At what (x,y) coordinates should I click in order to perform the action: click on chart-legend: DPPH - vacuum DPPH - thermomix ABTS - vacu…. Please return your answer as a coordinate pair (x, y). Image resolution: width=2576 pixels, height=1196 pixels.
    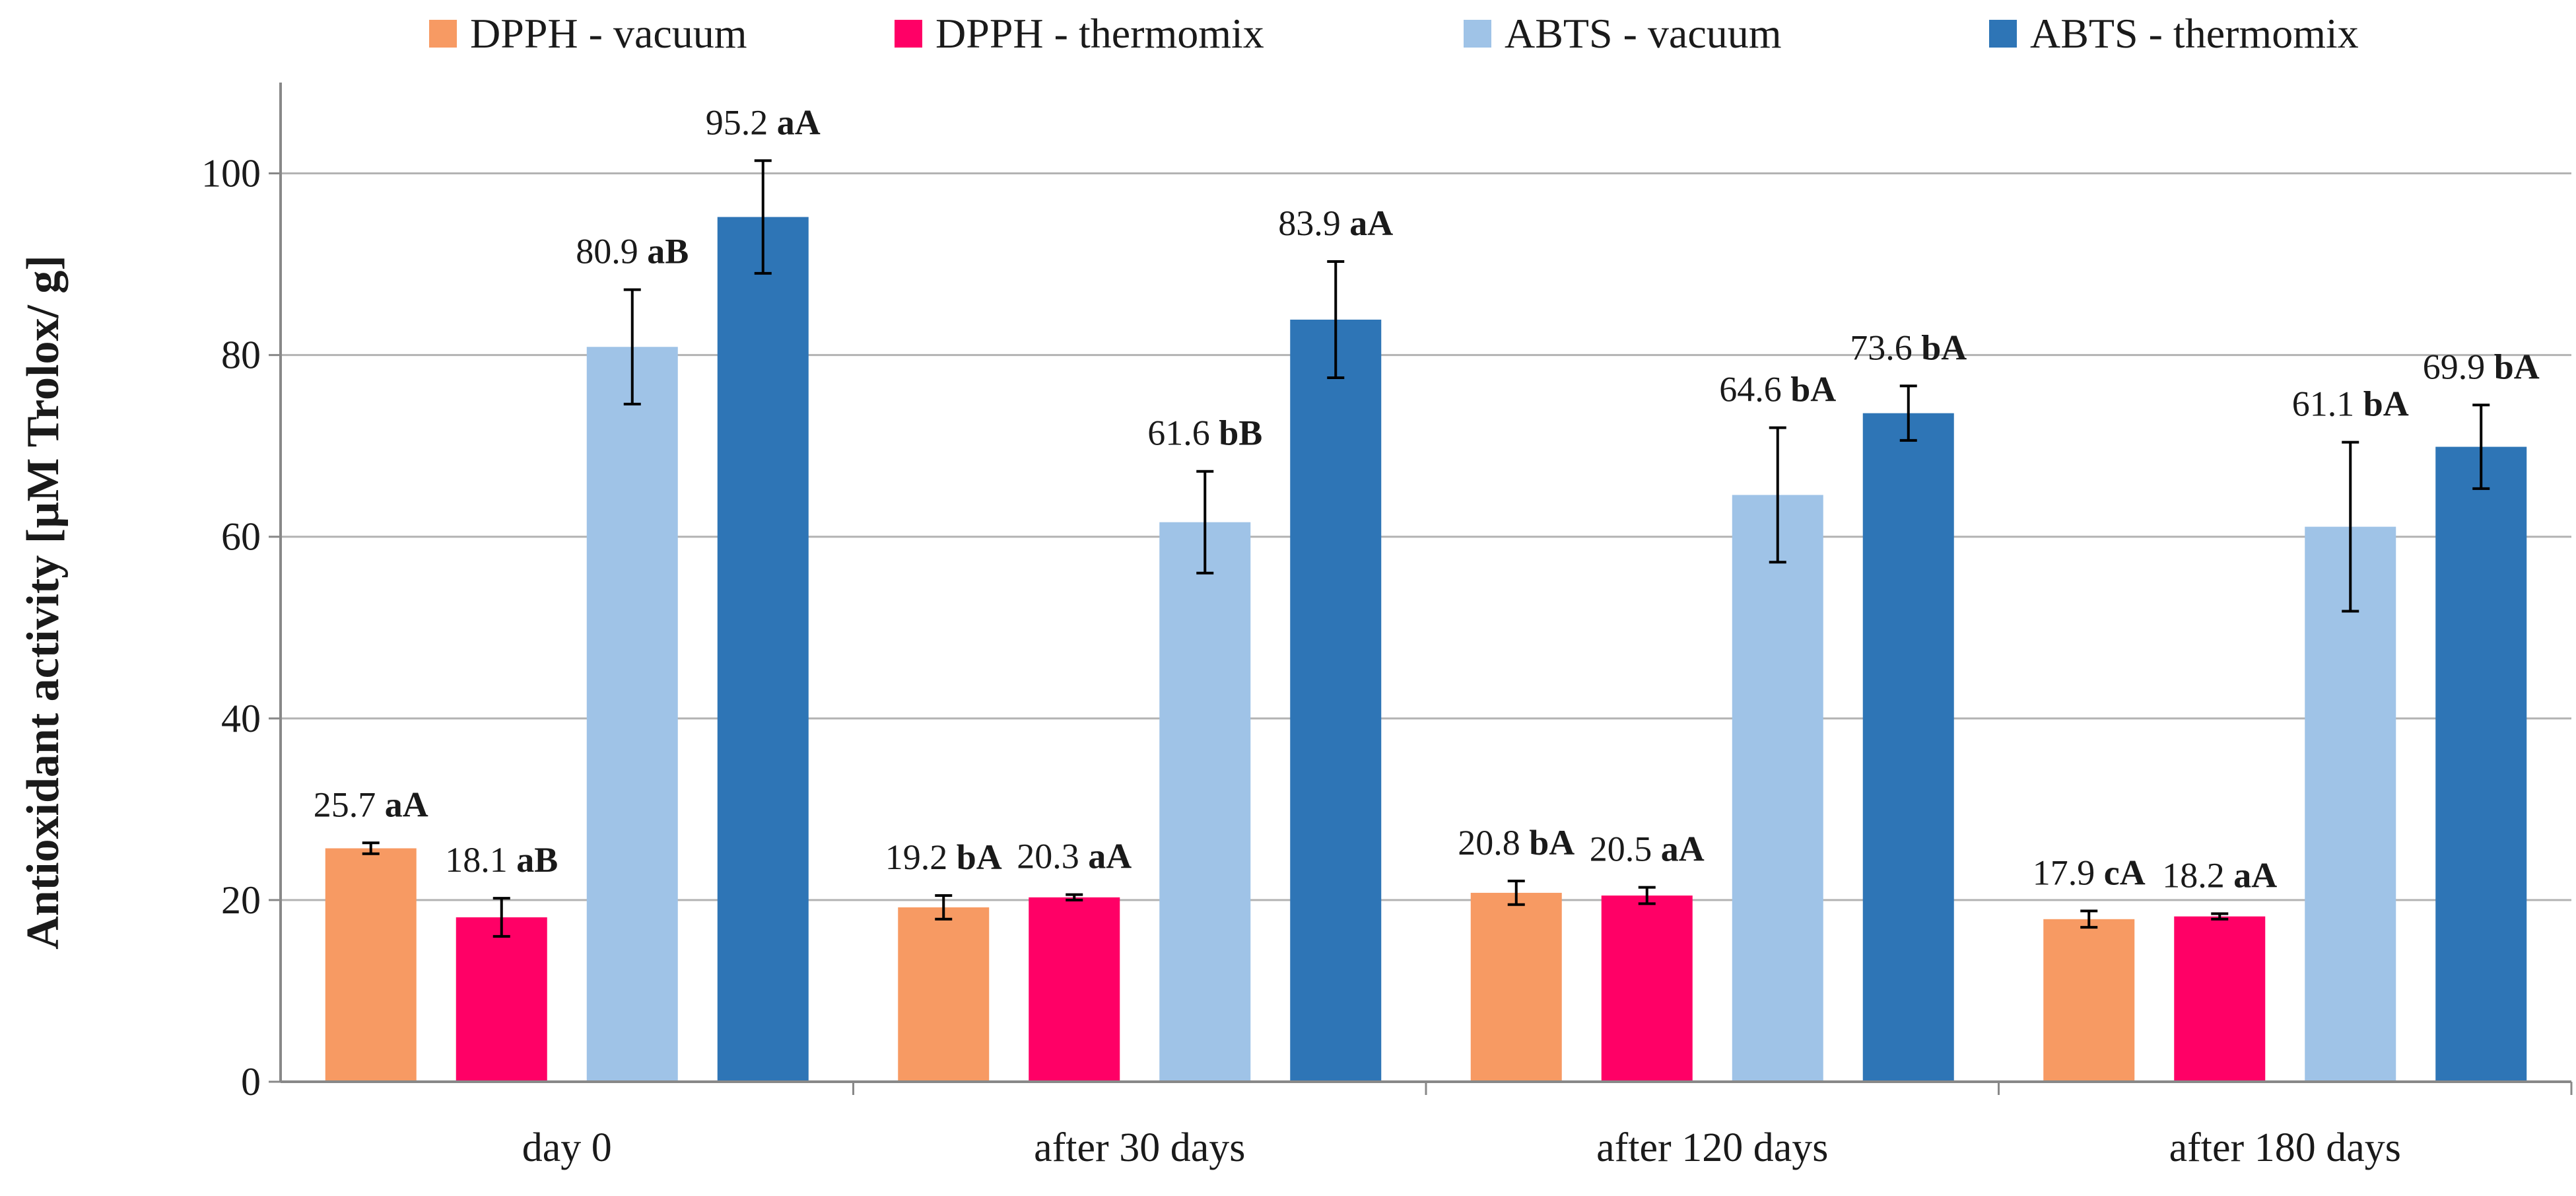
    Looking at the image, I should click on (1394, 33).